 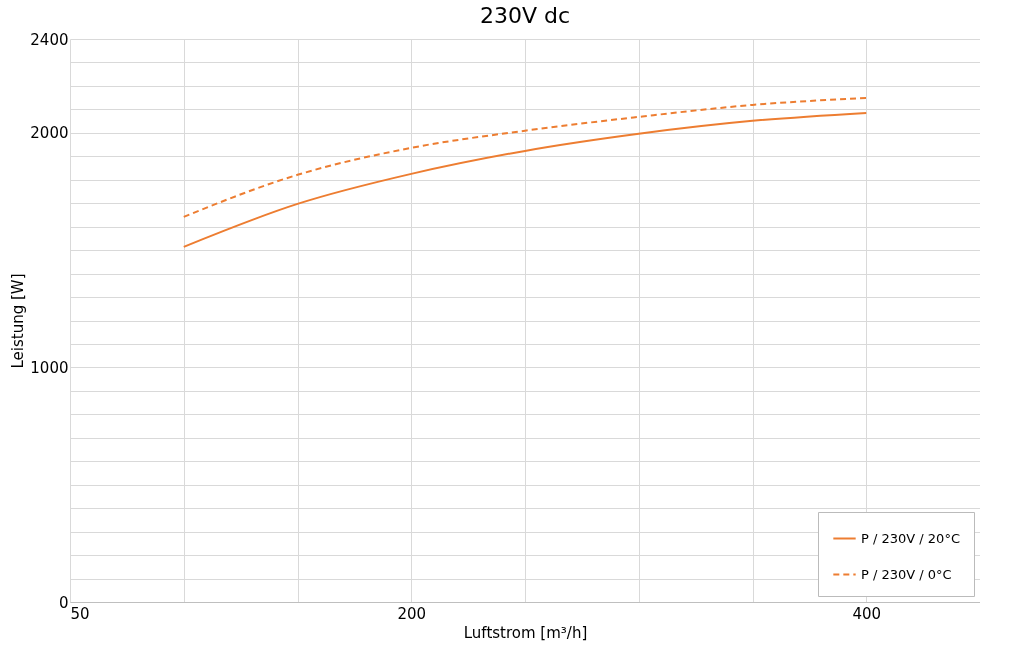 What do you see at coordinates (63, 602) in the screenshot?
I see `y-tick-label: 0` at bounding box center [63, 602].